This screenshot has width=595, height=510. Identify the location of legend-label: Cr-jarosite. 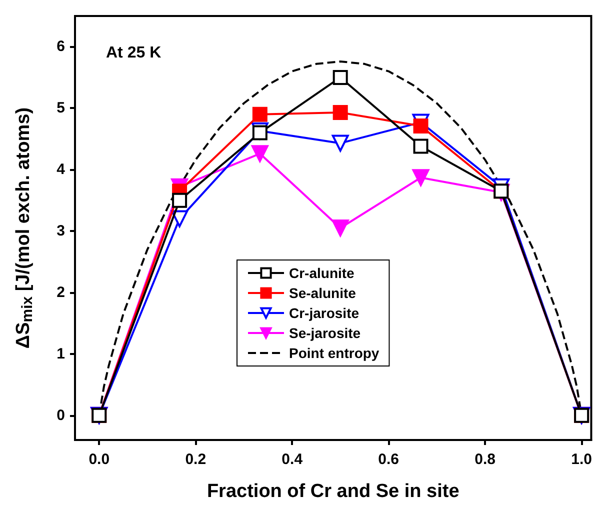
(324, 313).